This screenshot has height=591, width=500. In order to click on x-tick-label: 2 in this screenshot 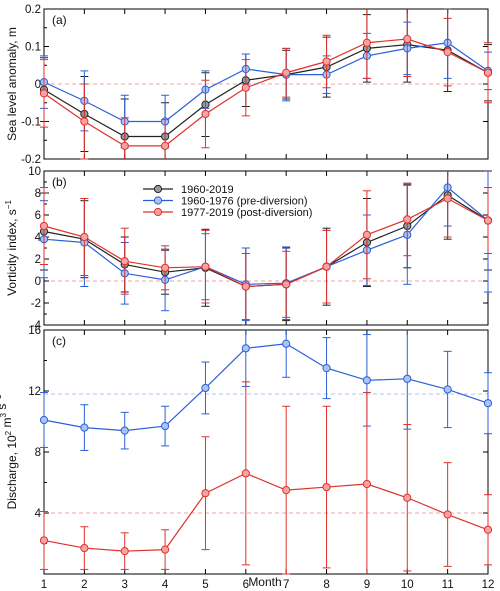, I will do `click(84, 585)`.